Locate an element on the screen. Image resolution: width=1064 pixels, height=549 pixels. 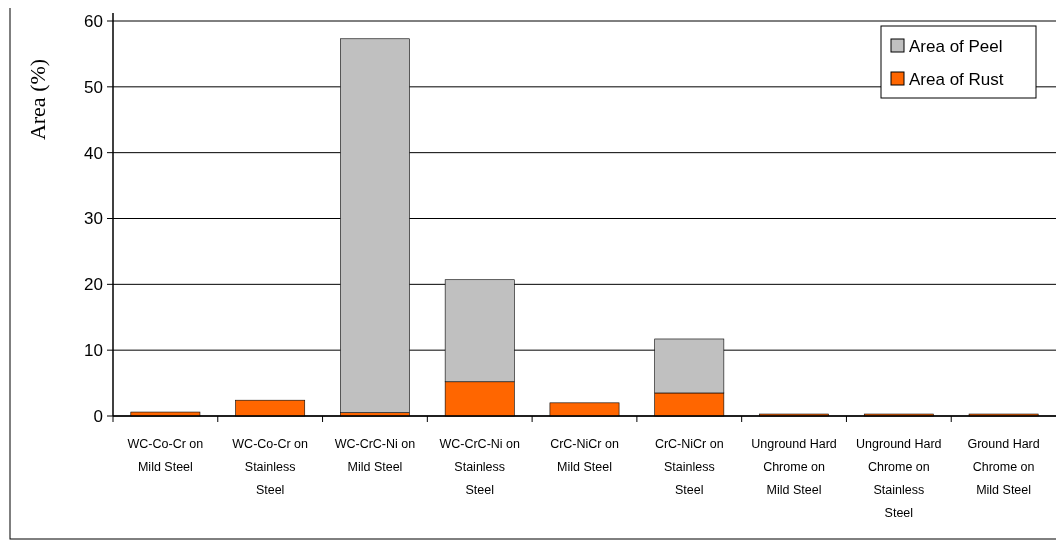
x-tick-label: CrC-NiCr on Mild Steel is located at coordinates (584, 455).